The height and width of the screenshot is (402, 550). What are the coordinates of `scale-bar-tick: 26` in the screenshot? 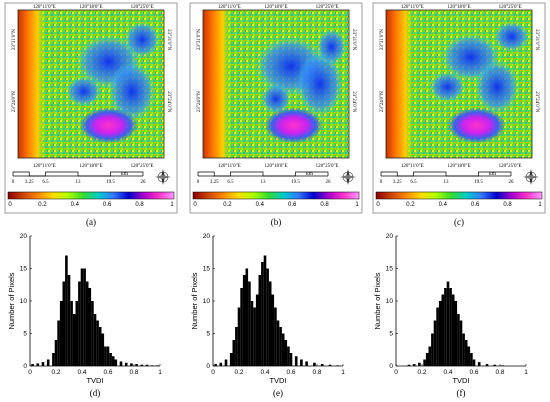 It's located at (512, 182).